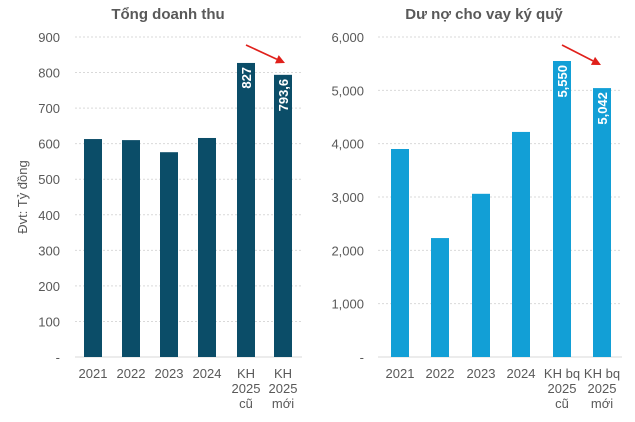  Describe the element at coordinates (484, 14) in the screenshot. I see `chart-title: Dư nợ cho vay ký quỹ` at that location.